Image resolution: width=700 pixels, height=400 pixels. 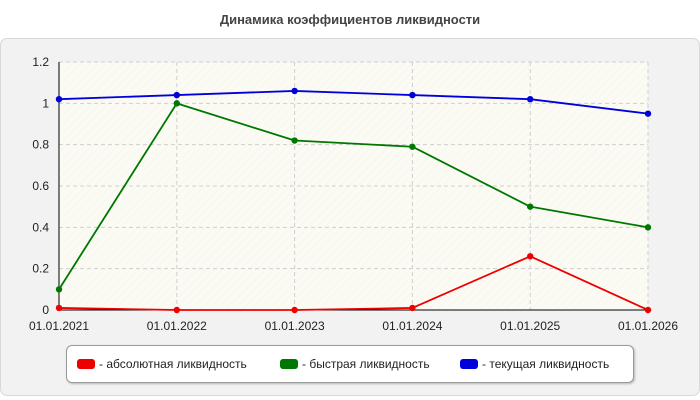 I want to click on legend-swatch-red, so click(x=86, y=364).